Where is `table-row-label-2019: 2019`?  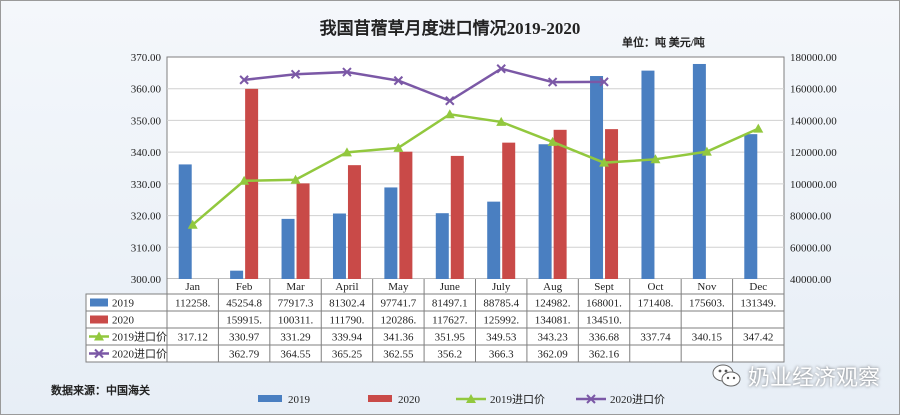
table-row-label-2019: 2019 is located at coordinates (123, 304).